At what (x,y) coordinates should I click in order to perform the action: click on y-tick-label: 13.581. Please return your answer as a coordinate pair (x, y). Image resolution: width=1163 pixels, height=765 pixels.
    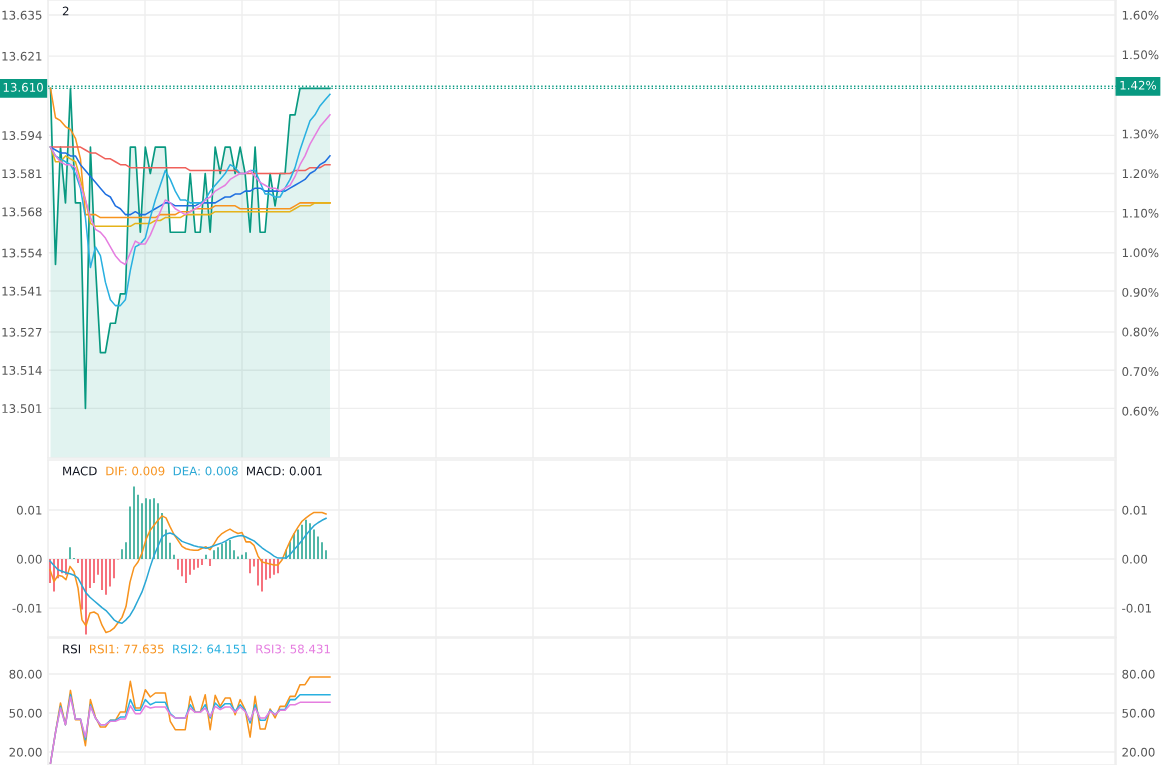
    Looking at the image, I should click on (22, 174).